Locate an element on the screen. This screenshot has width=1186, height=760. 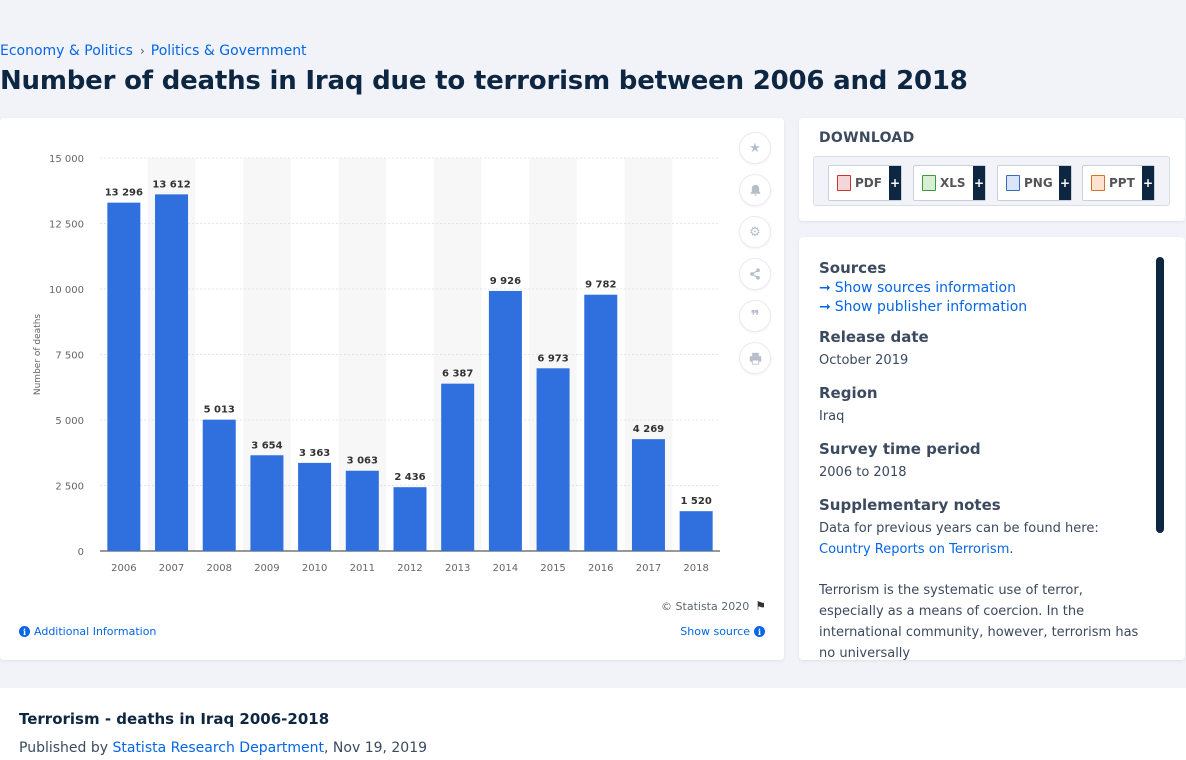
xls-plus: + is located at coordinates (979, 183).